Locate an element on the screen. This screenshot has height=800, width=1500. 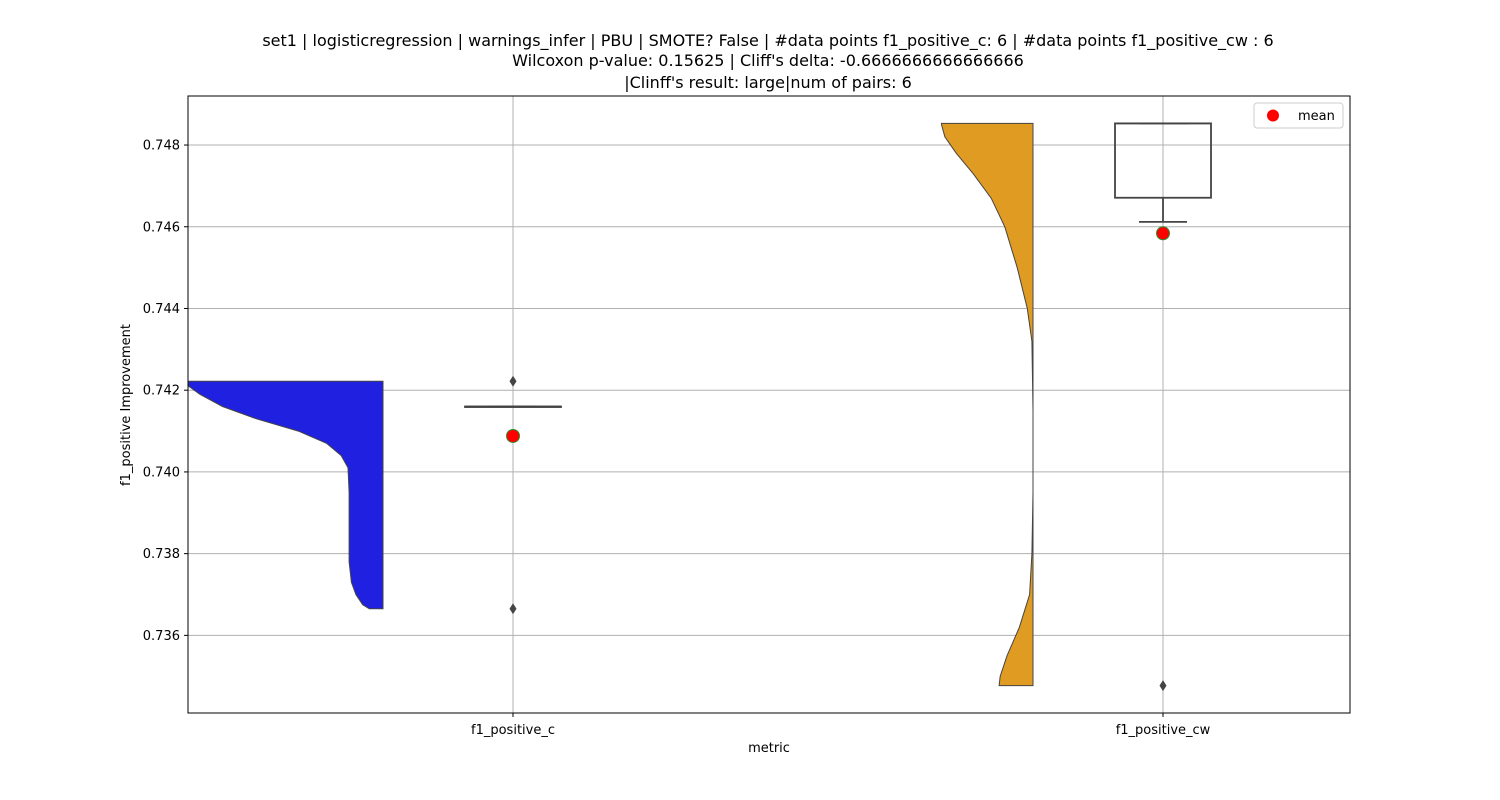
x-axis-label: metric is located at coordinates (769, 748).